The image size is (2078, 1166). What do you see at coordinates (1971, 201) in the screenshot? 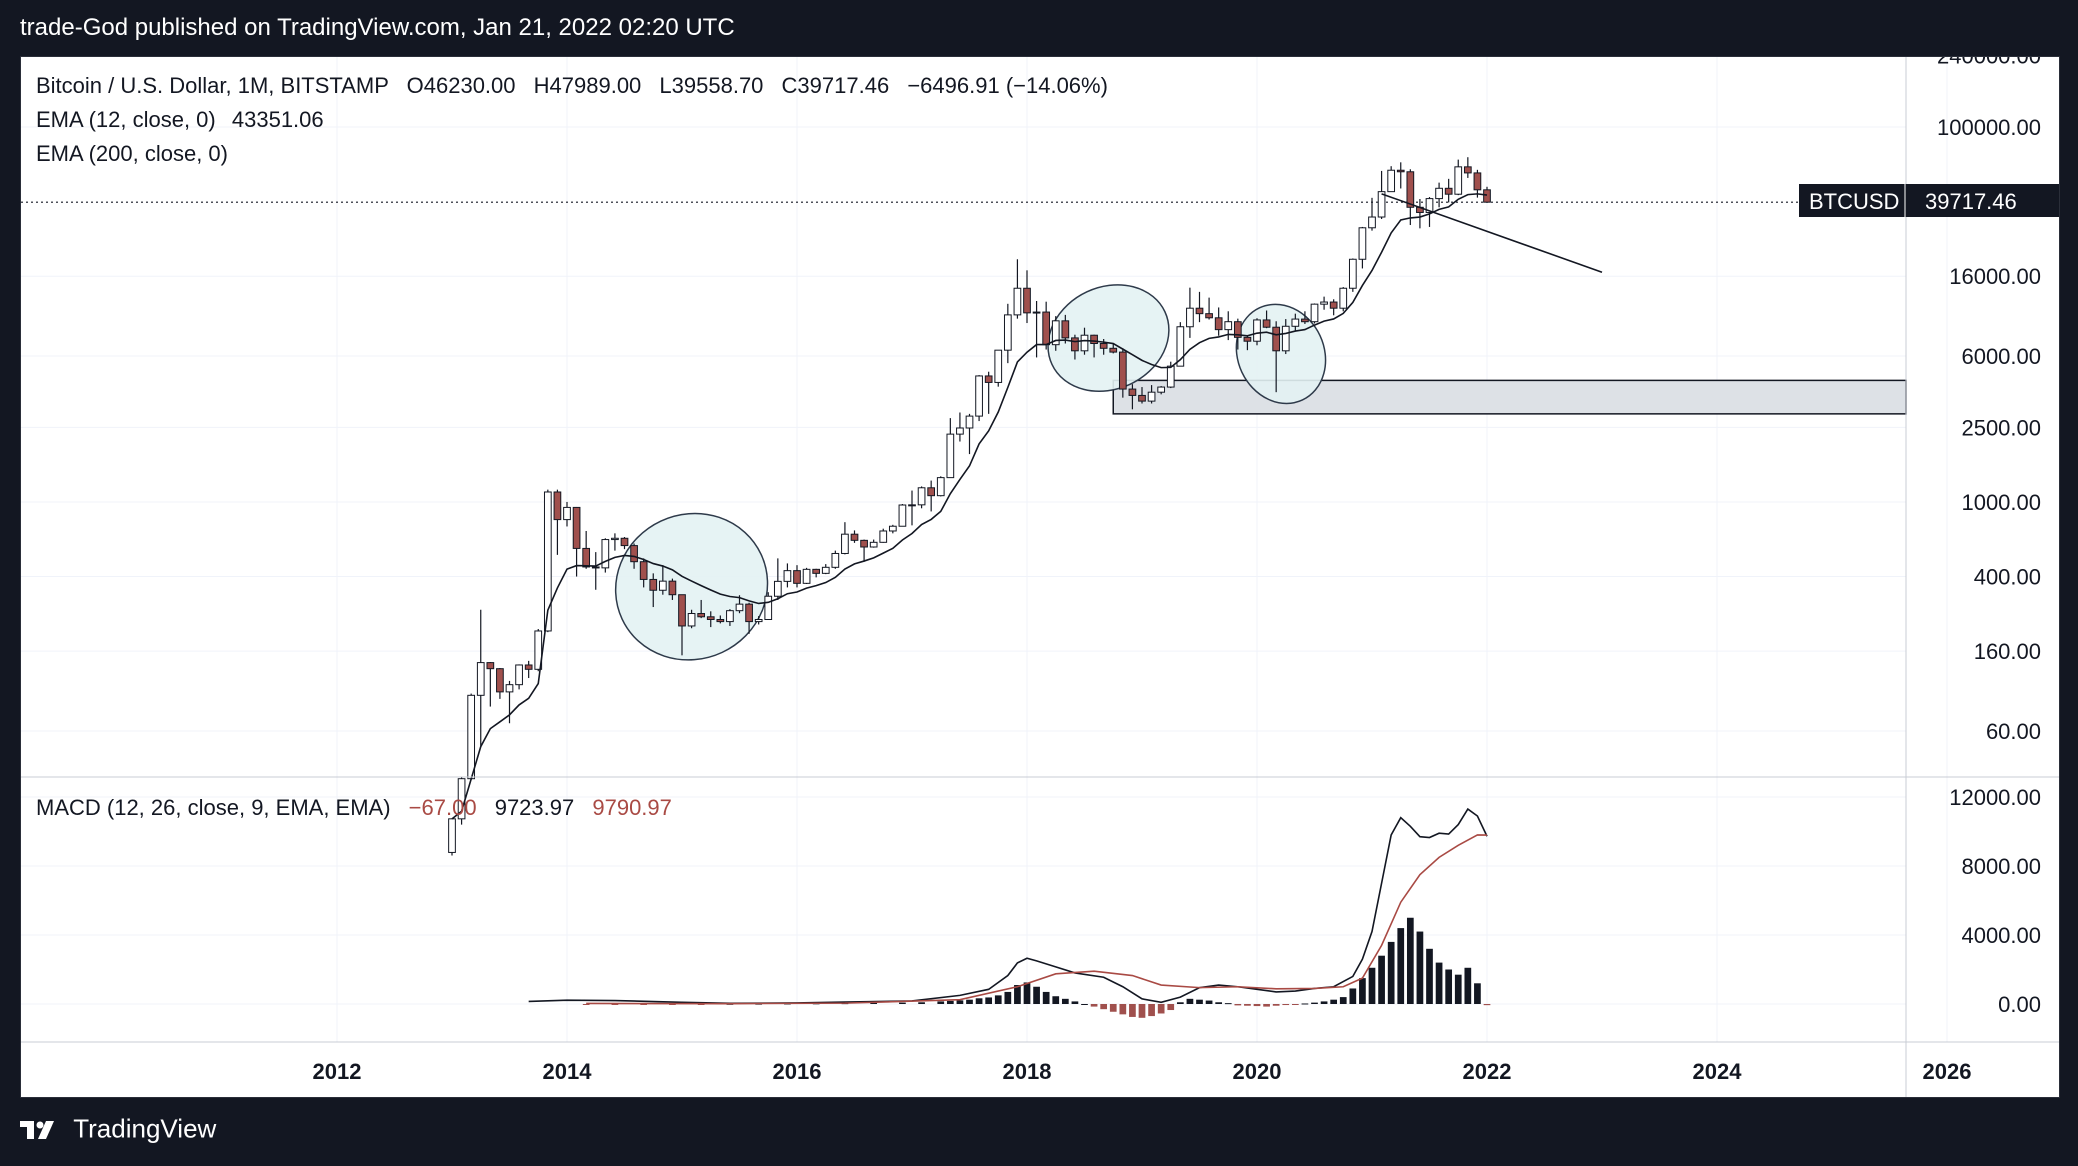
I see `price-tag-value: 39717.46` at bounding box center [1971, 201].